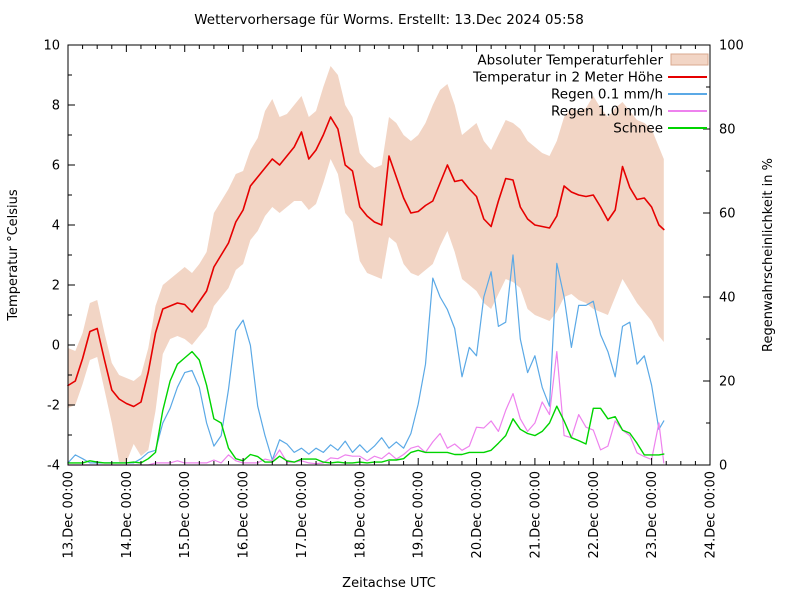 Image resolution: width=800 pixels, height=600 pixels. I want to click on x-tick-label: 16.Dec 00:00, so click(244, 514).